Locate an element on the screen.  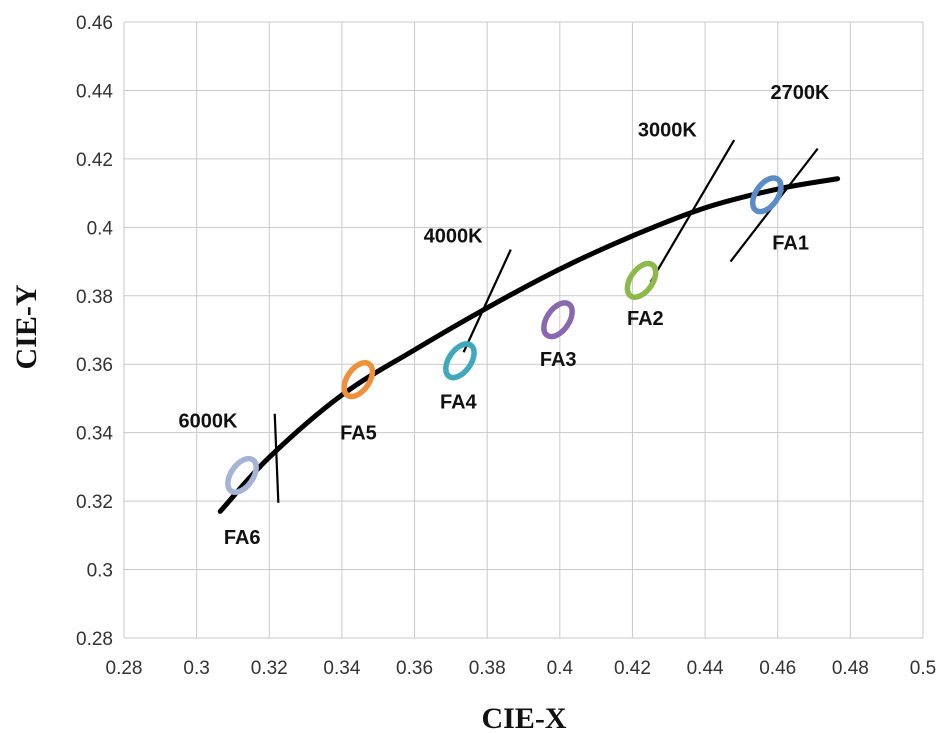
point-label-fa3: FA3 is located at coordinates (558, 360).